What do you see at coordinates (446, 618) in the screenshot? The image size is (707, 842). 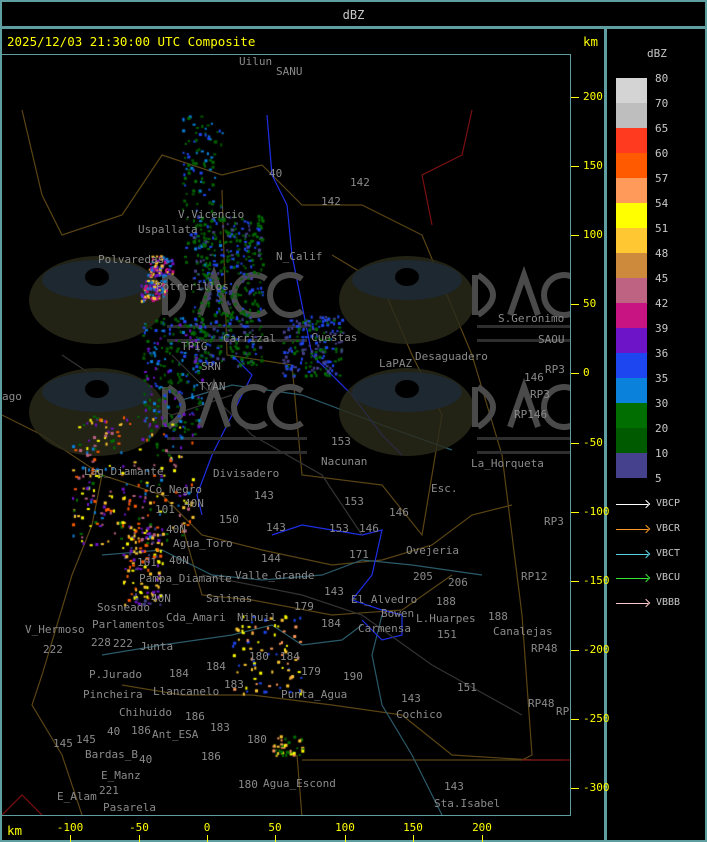 I see `place-label: L.Huarpes` at bounding box center [446, 618].